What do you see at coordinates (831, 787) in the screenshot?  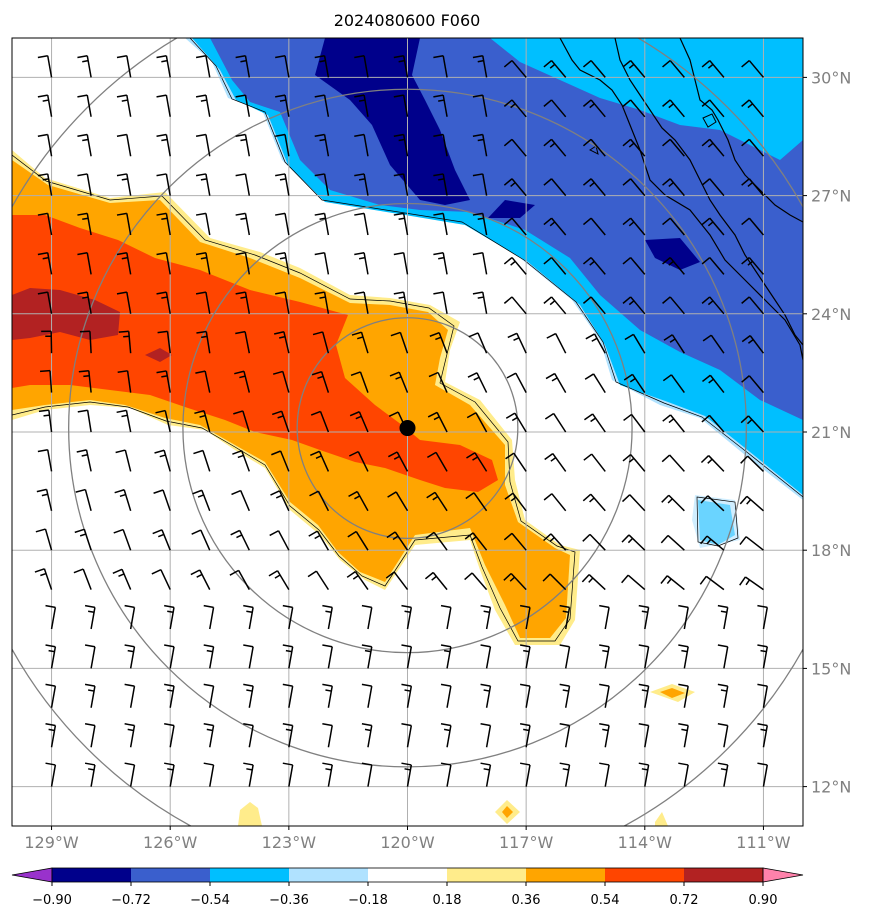 I see `lat-tick-label: 12°N` at bounding box center [831, 787].